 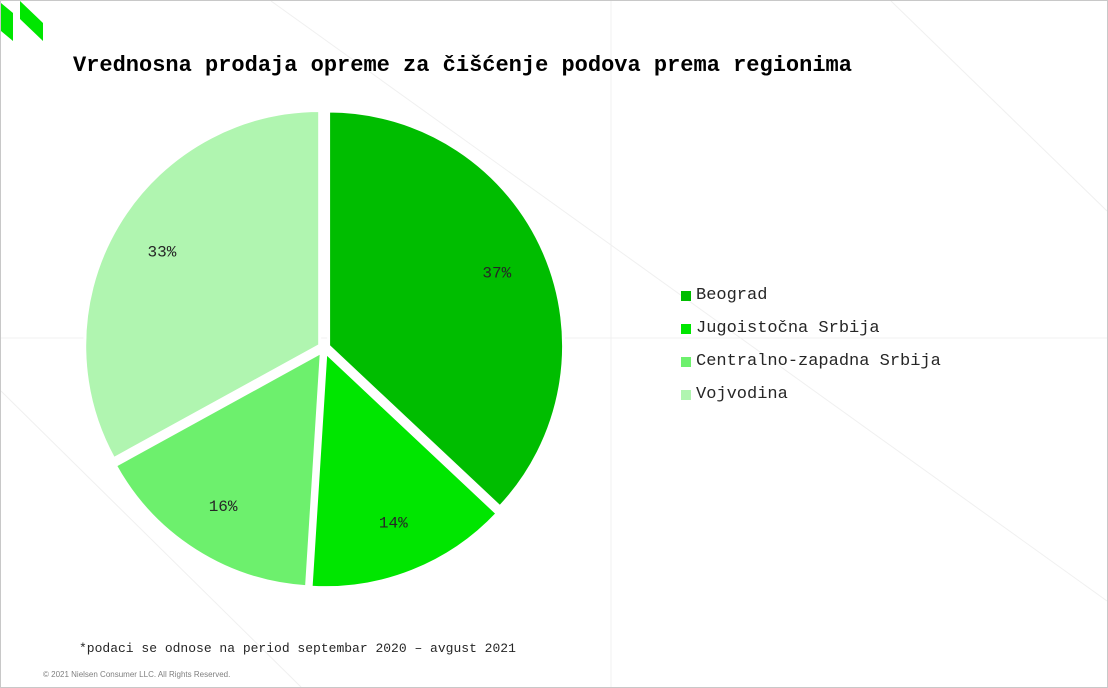 What do you see at coordinates (732, 295) in the screenshot?
I see `legend-label: Beograd` at bounding box center [732, 295].